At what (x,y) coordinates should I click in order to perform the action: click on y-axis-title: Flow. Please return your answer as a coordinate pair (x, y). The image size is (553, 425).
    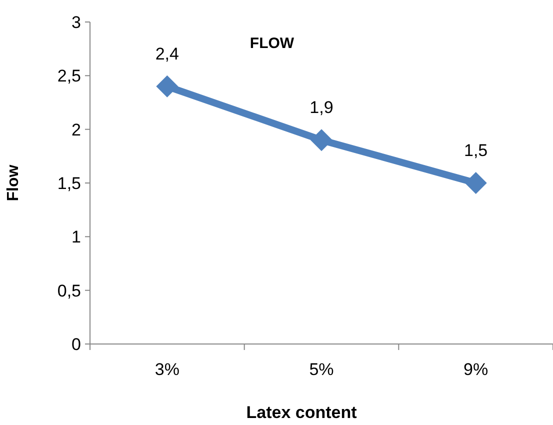
    Looking at the image, I should click on (13, 183).